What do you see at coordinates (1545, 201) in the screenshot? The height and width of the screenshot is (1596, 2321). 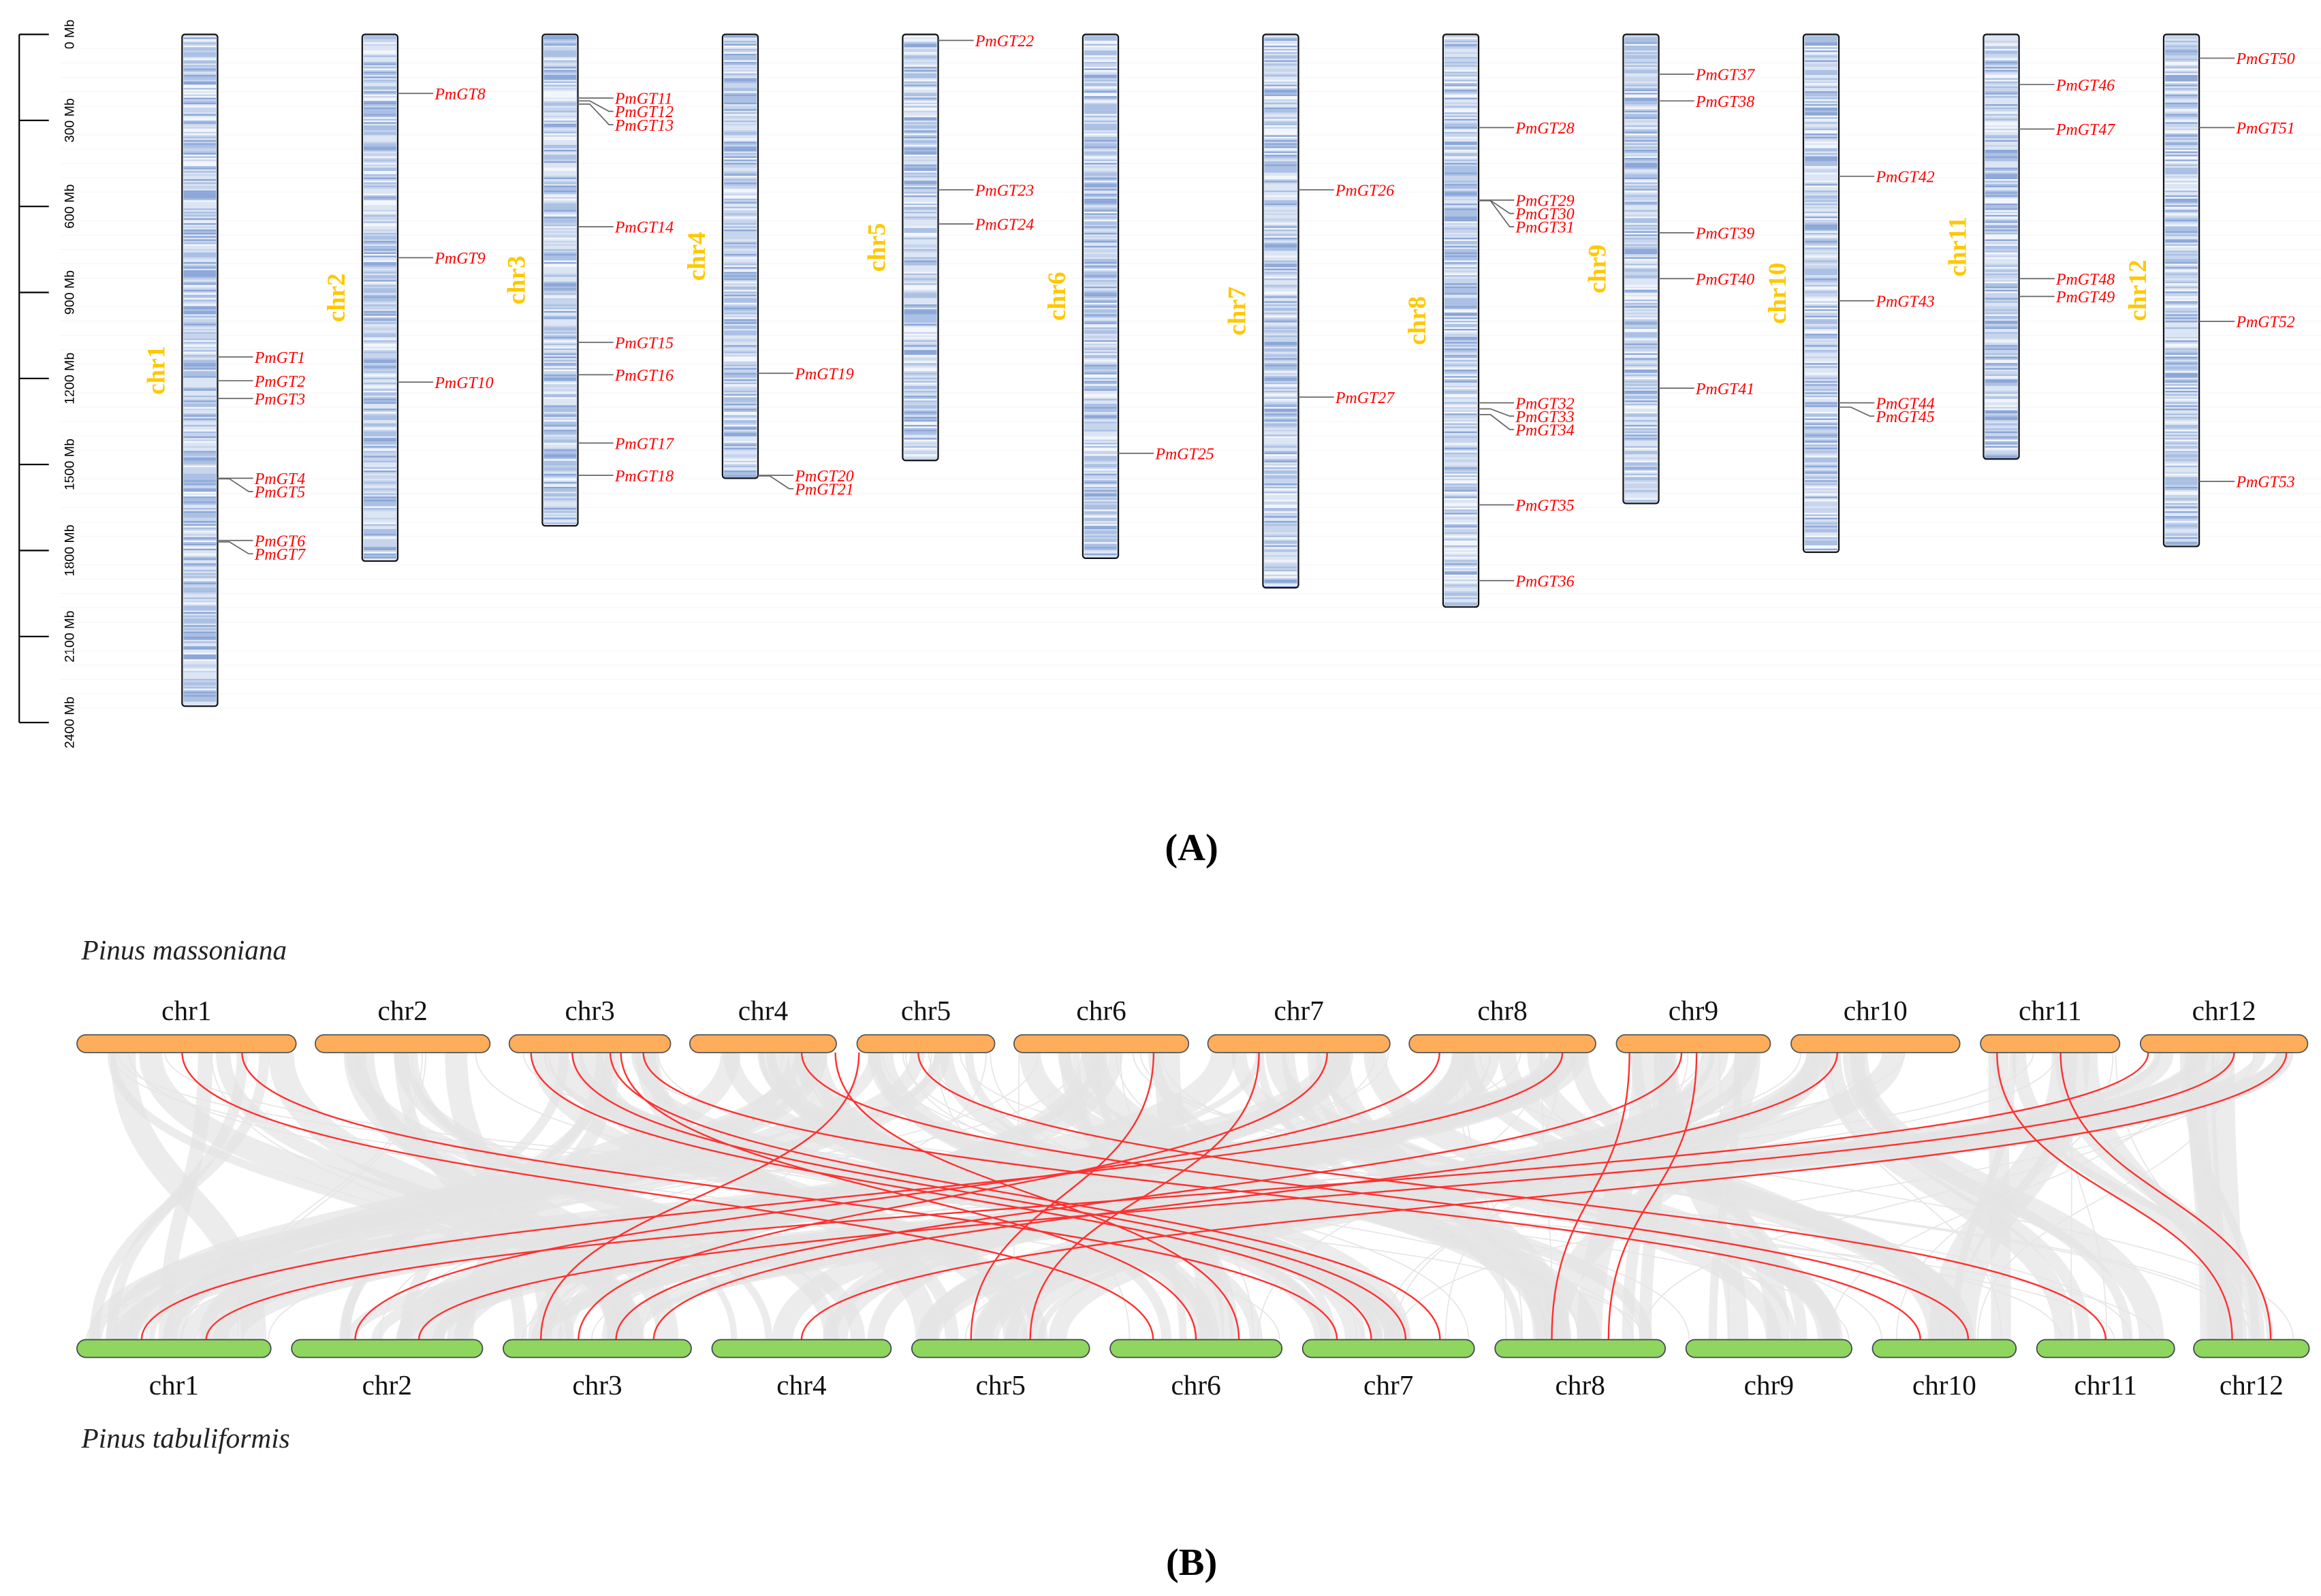 I see `gene-label: PmGT29` at bounding box center [1545, 201].